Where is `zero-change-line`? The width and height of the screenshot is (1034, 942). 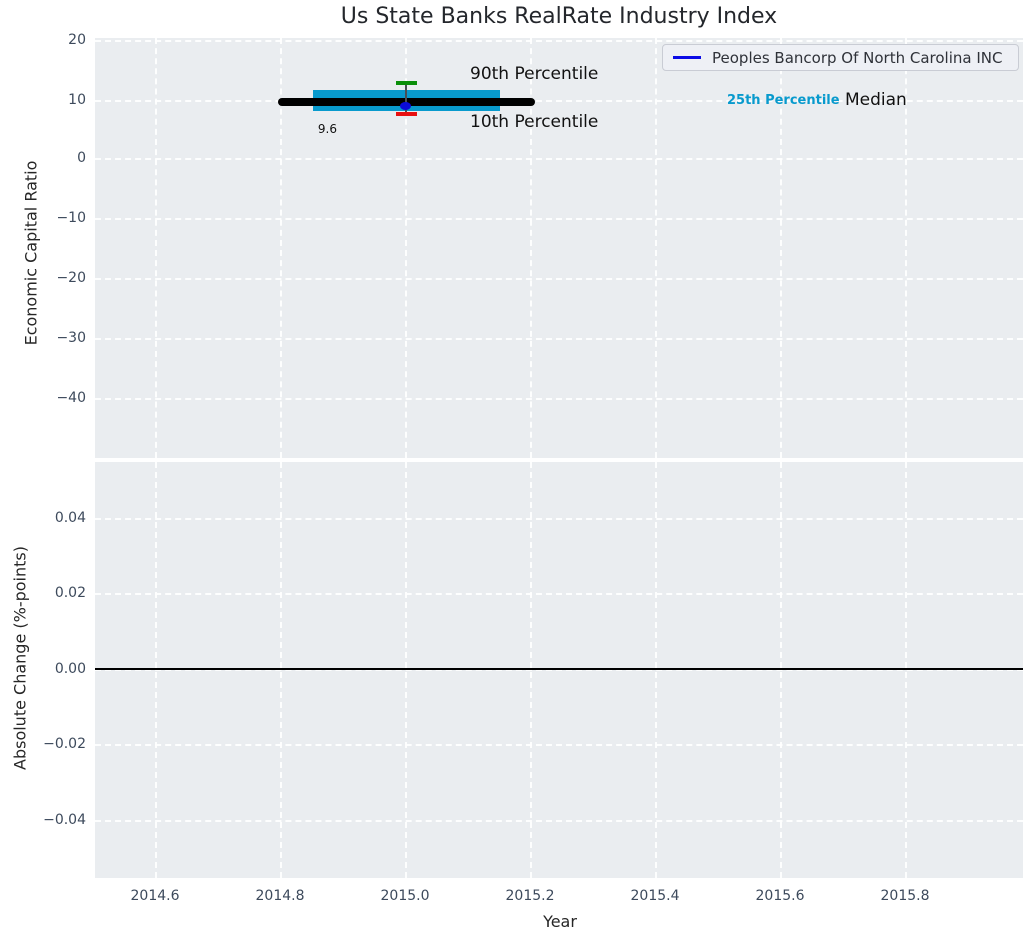 zero-change-line is located at coordinates (559, 669).